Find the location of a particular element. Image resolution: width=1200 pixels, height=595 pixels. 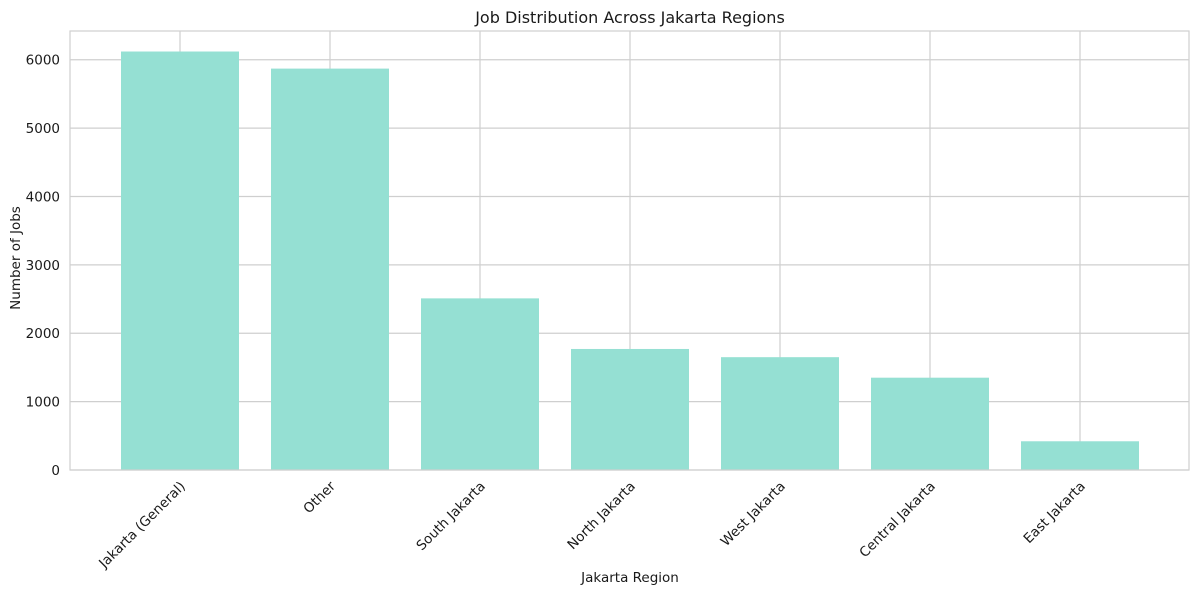

y-tick-label: 3000 is located at coordinates (43, 266).